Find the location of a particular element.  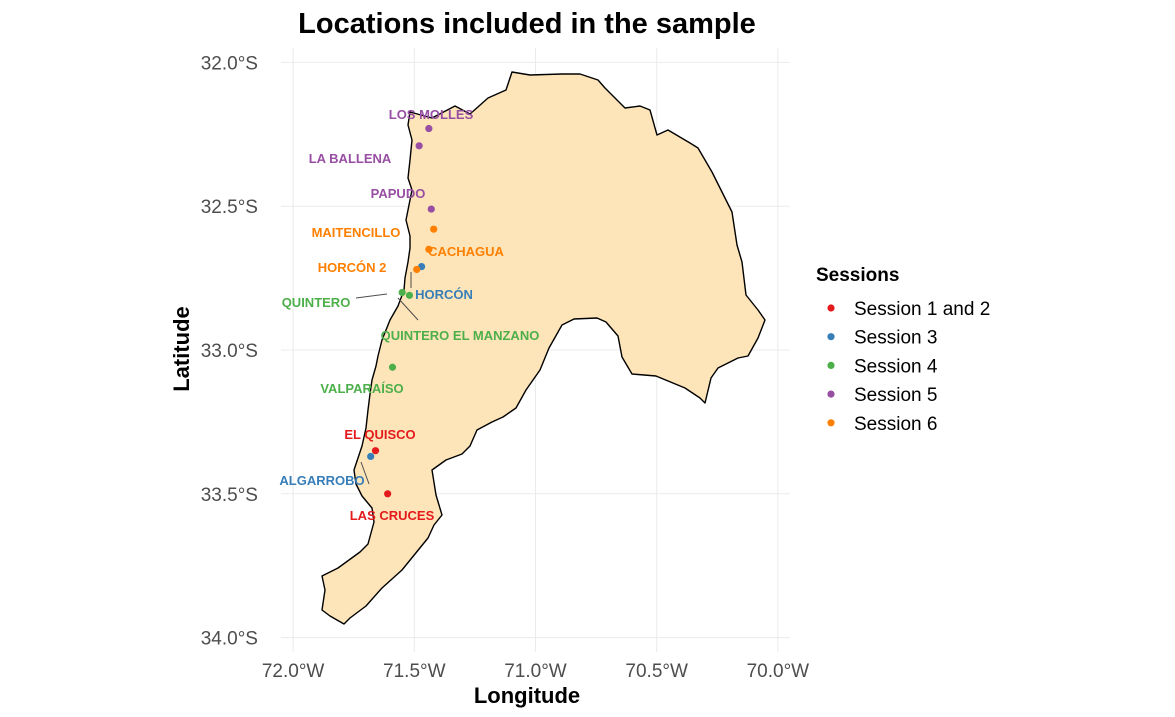

x-axis-ticks: 72.0°W 71.5°W 71.0°W 70.5°W 70.0°W is located at coordinates (535, 671).